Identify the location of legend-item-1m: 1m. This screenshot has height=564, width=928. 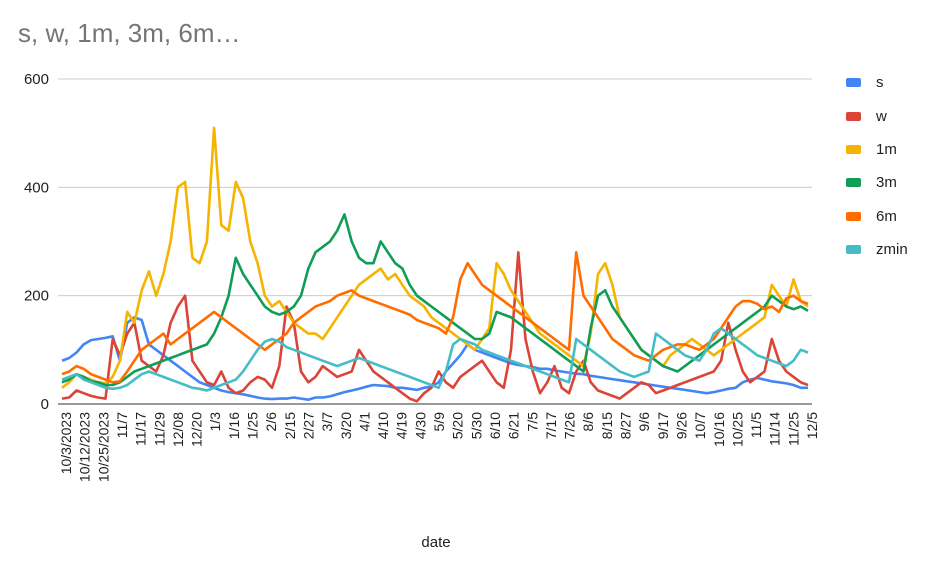
(877, 149).